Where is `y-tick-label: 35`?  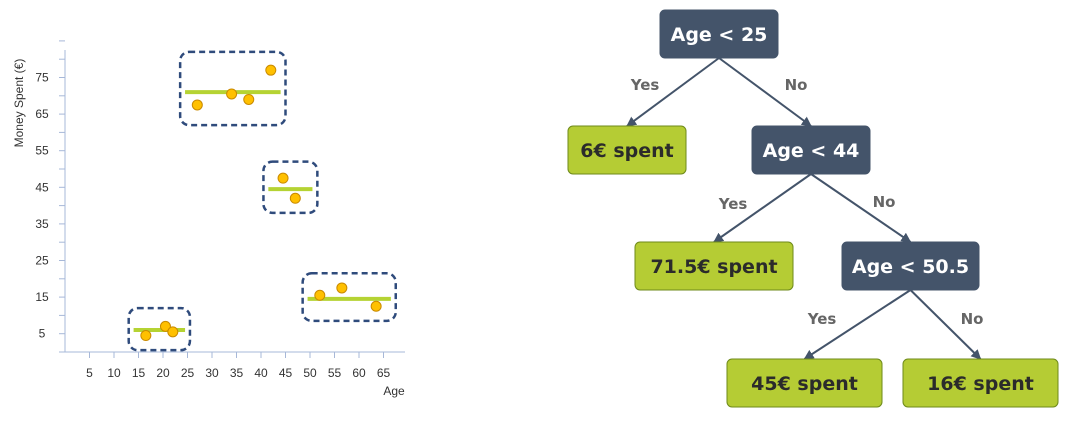
y-tick-label: 35 is located at coordinates (42, 224).